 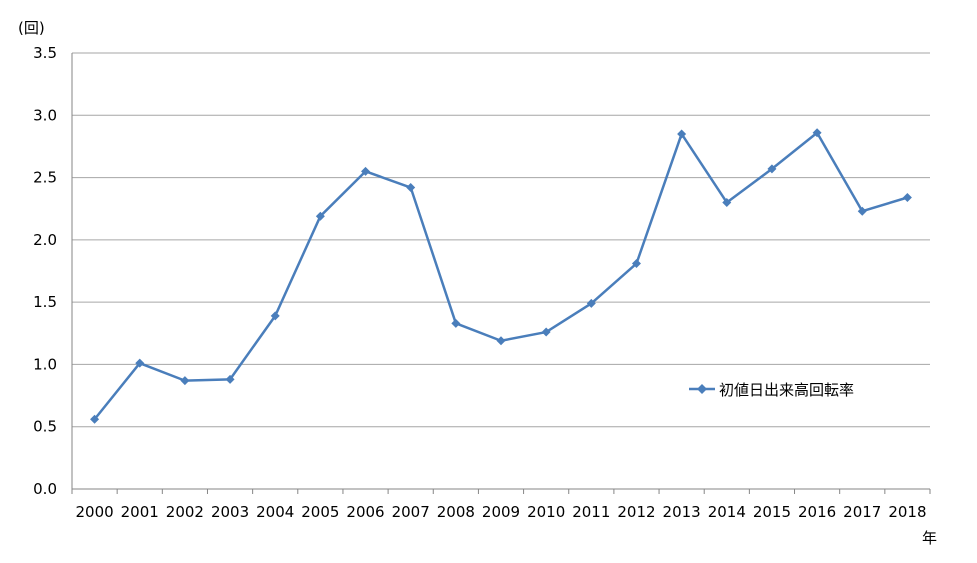 What do you see at coordinates (45, 240) in the screenshot?
I see `y-tick-label: 2.0` at bounding box center [45, 240].